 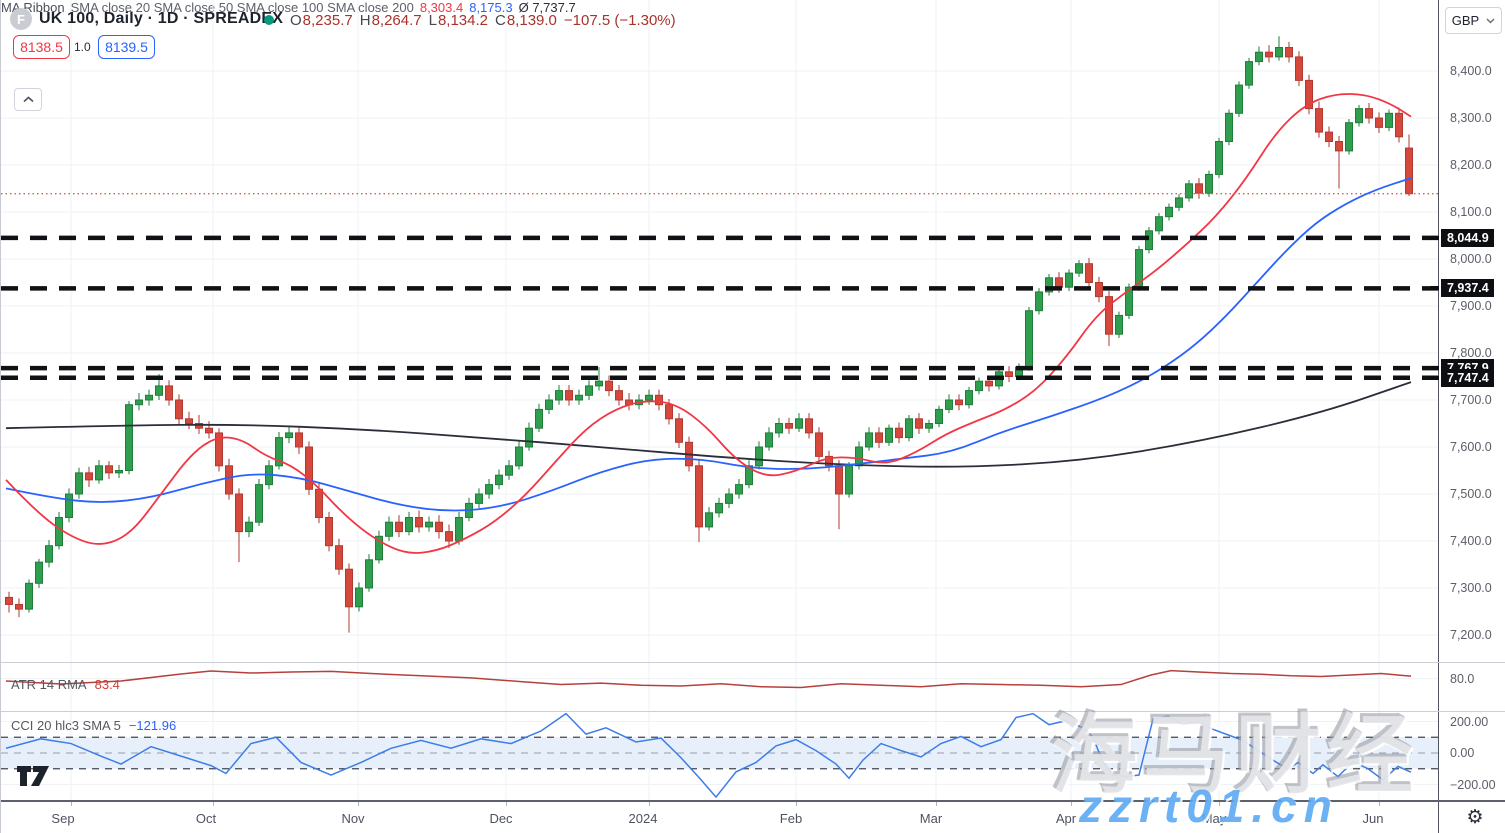 What do you see at coordinates (1471, 541) in the screenshot?
I see `price-tick-label: 7,400.0` at bounding box center [1471, 541].